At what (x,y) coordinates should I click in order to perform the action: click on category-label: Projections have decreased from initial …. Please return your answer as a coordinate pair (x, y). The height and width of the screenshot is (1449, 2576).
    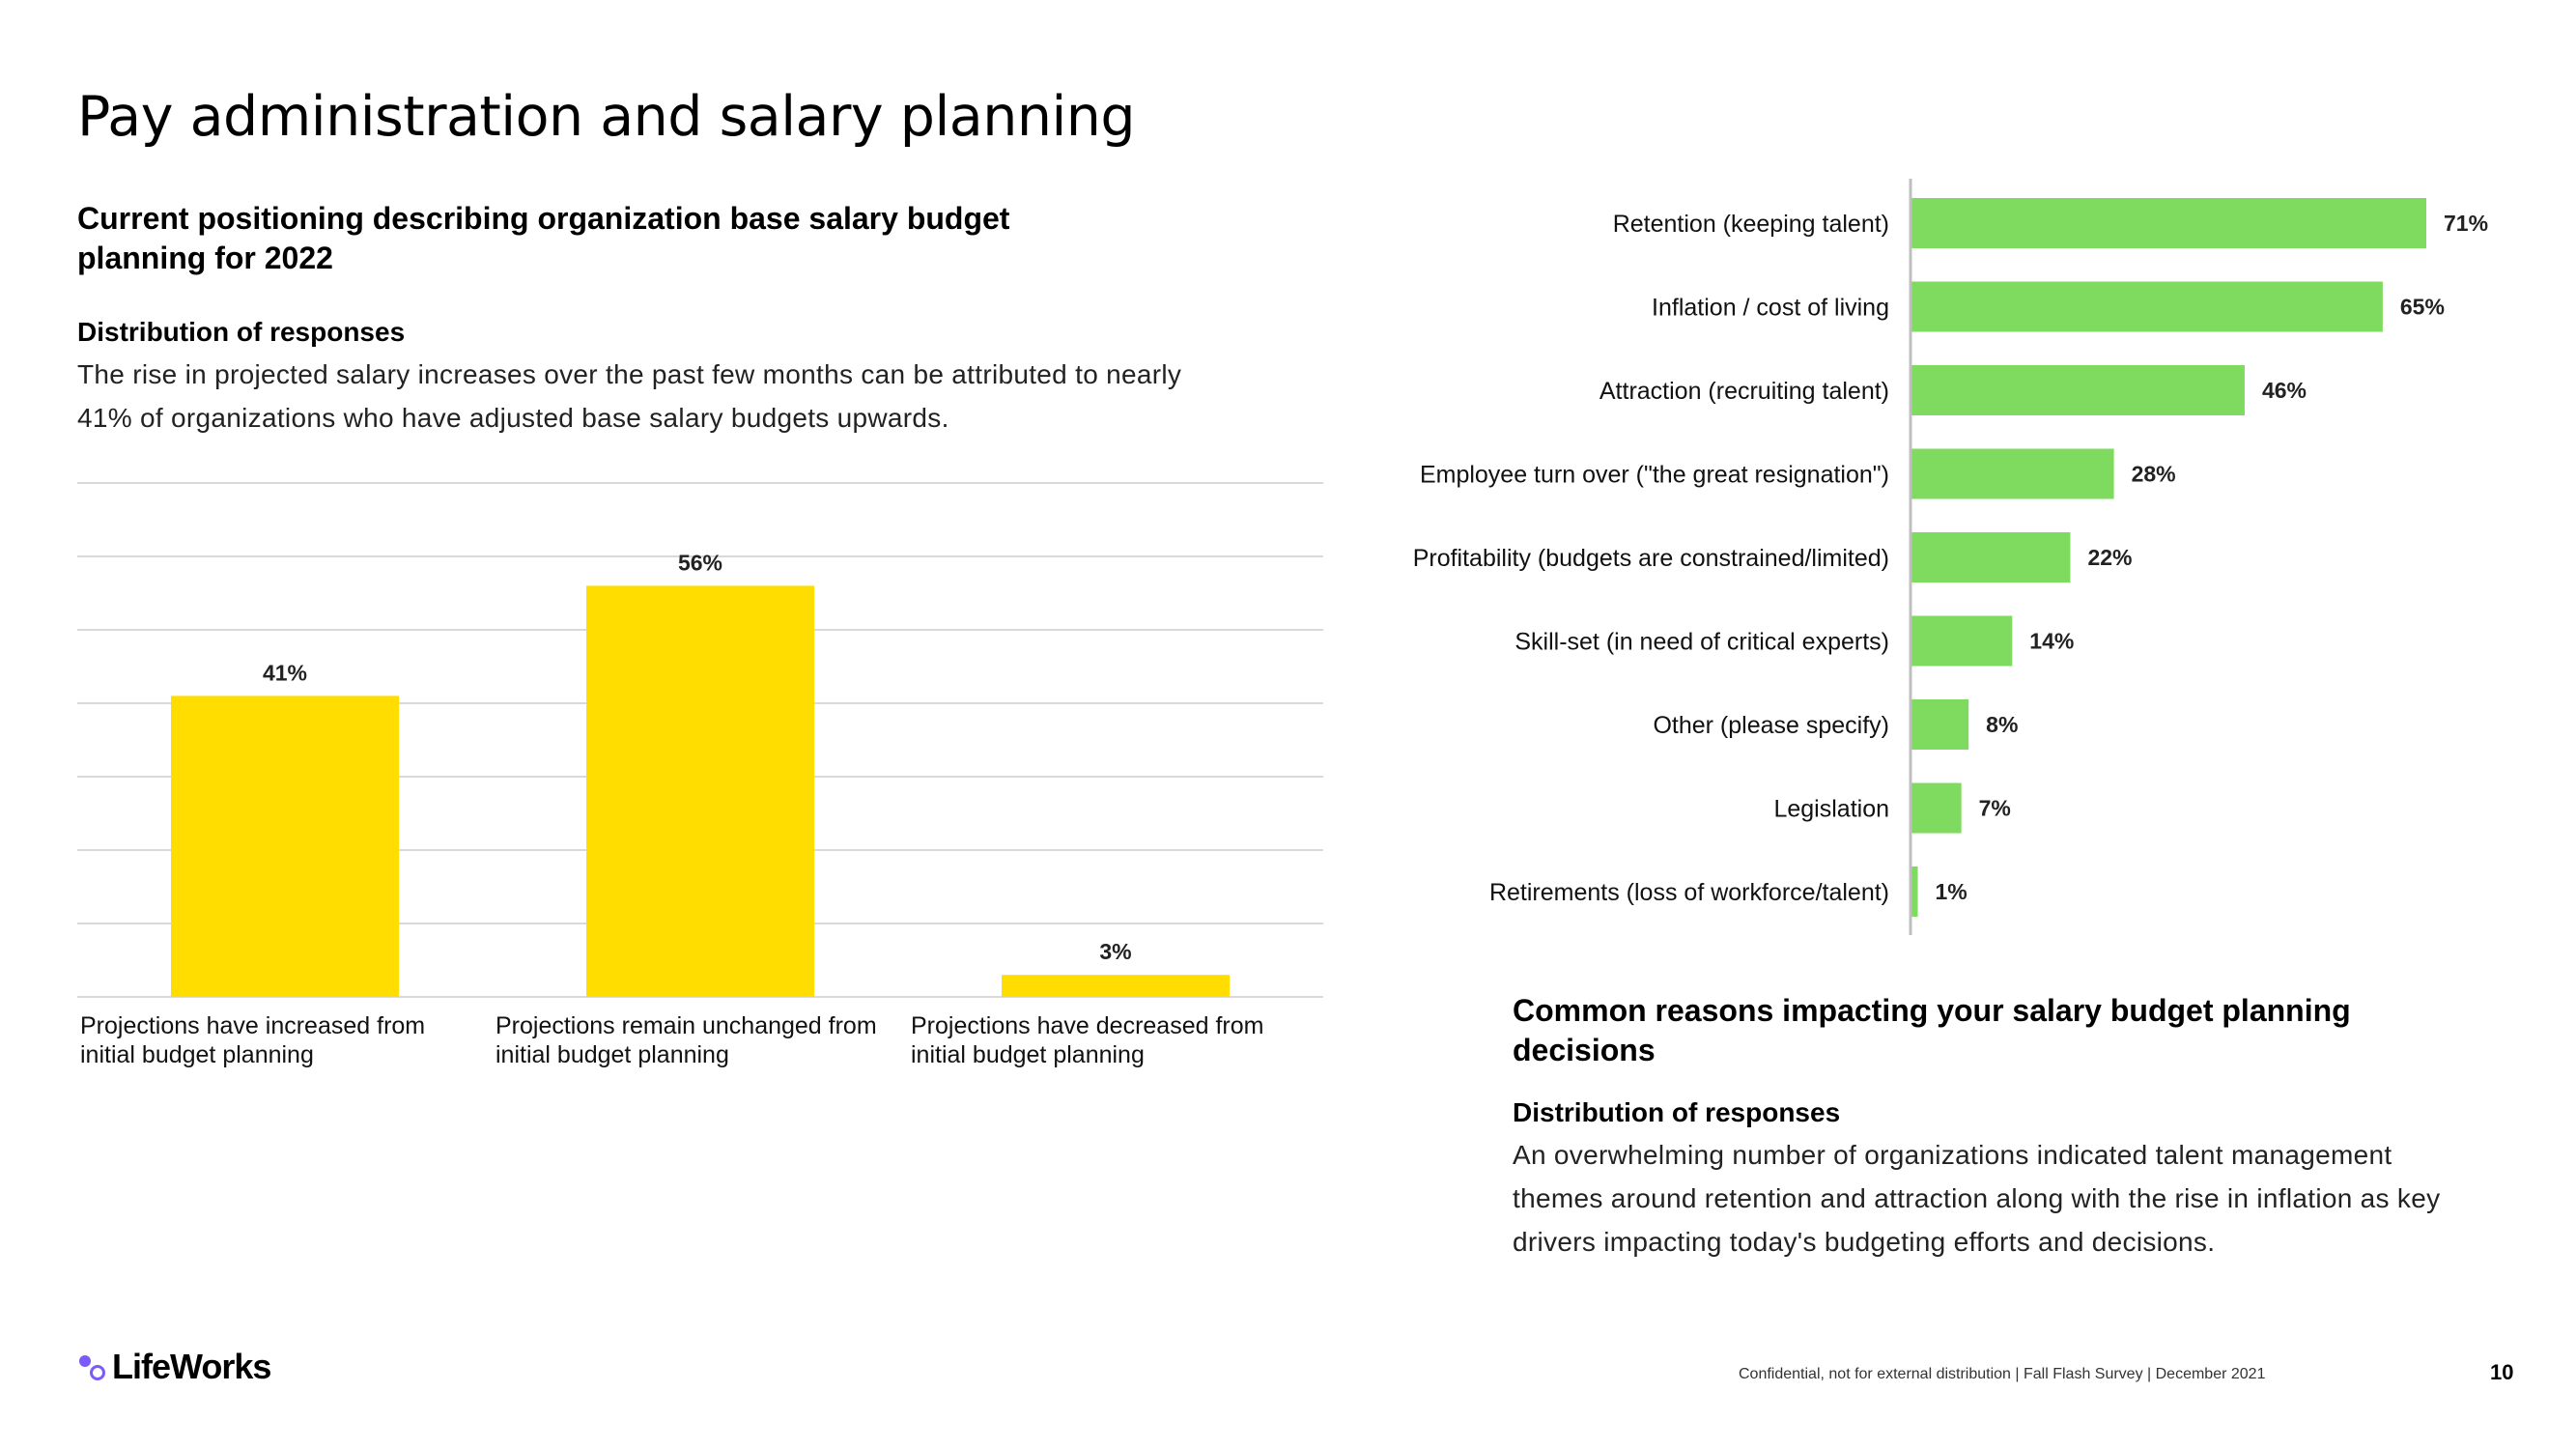
    Looking at the image, I should click on (1087, 1040).